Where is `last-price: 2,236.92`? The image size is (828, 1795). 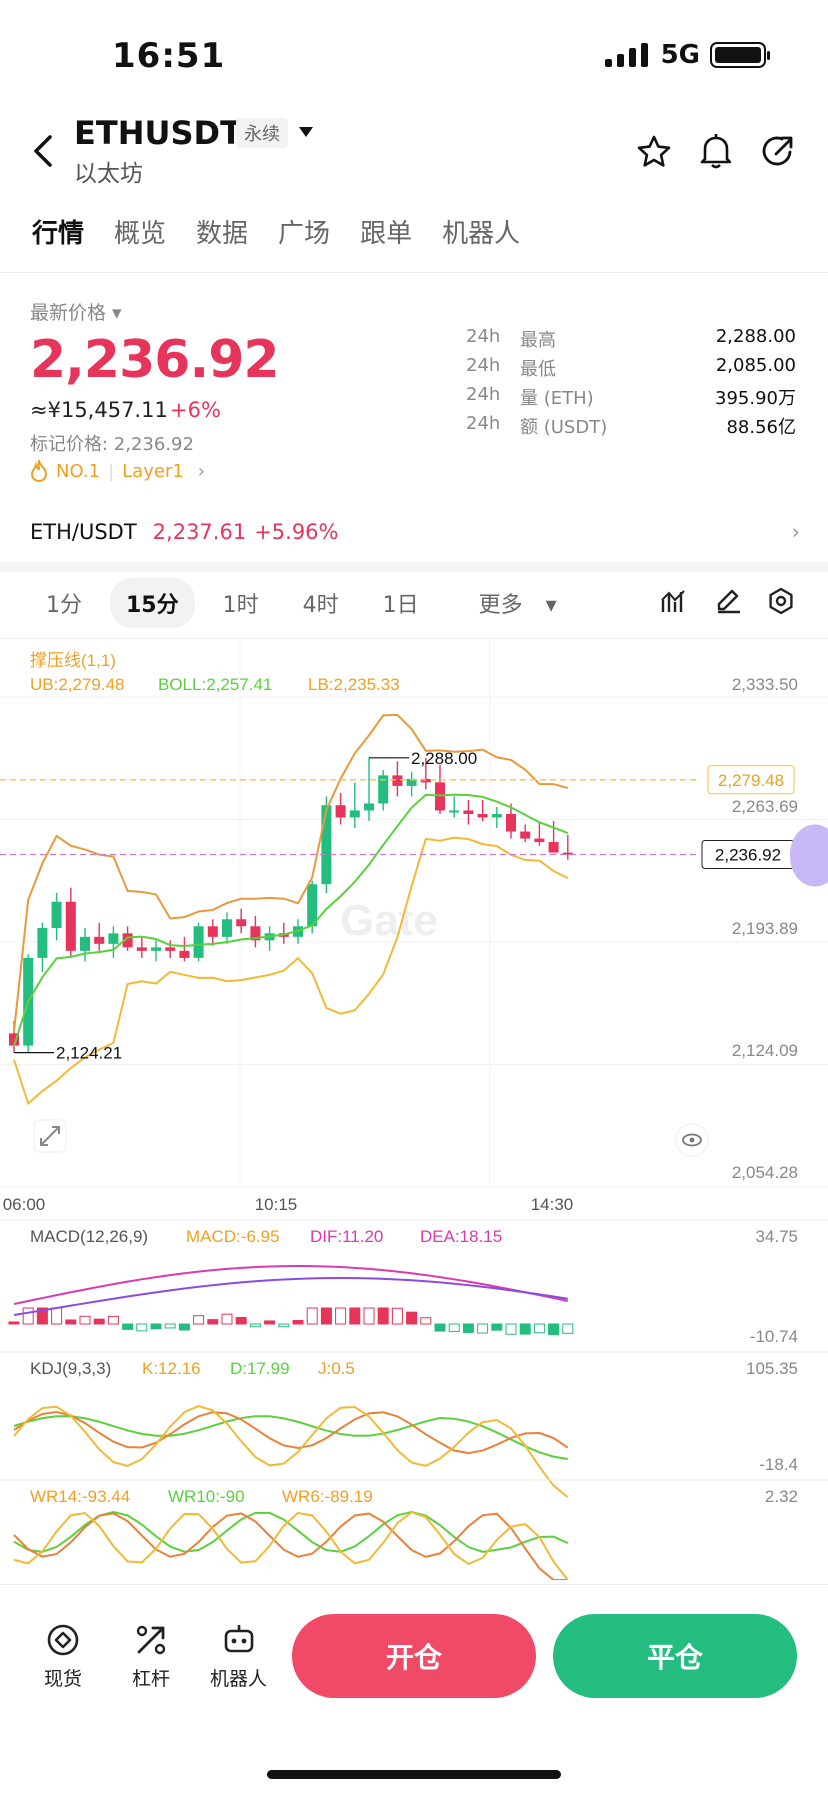
last-price: 2,236.92 is located at coordinates (155, 360).